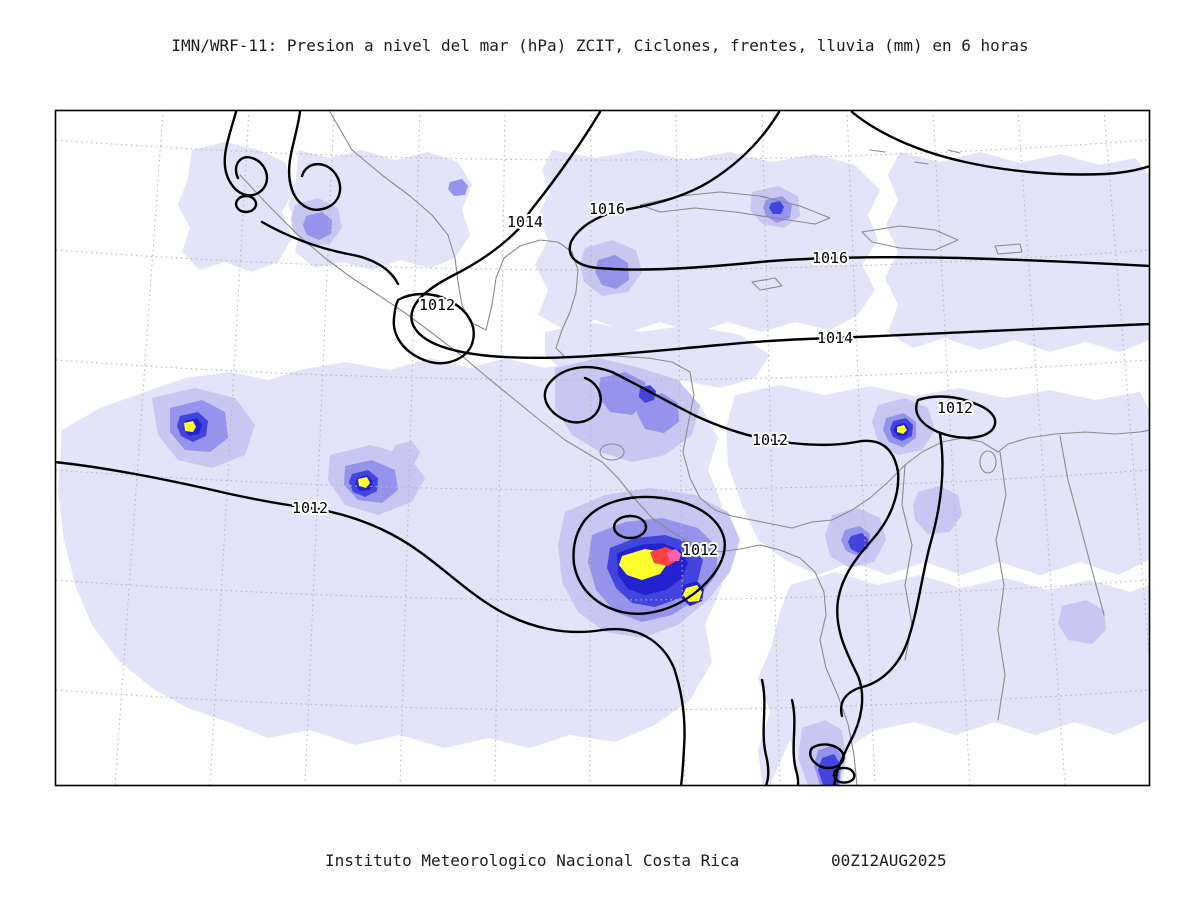 The width and height of the screenshot is (1200, 900). I want to click on datetime-stamp: 00Z12AUG2025, so click(889, 860).